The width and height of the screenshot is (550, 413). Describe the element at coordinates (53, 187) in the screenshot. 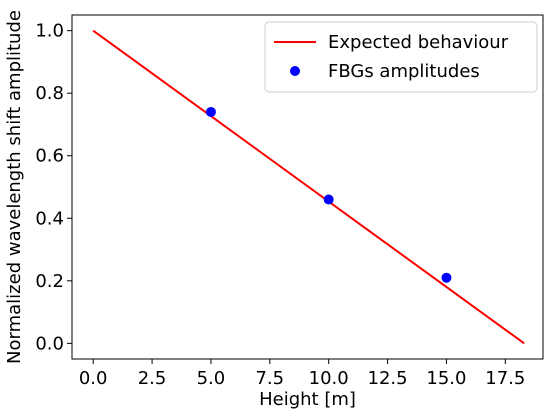

I see `y-axis: 0.0 0.2 0.4 0.6 0.8 1.0` at that location.